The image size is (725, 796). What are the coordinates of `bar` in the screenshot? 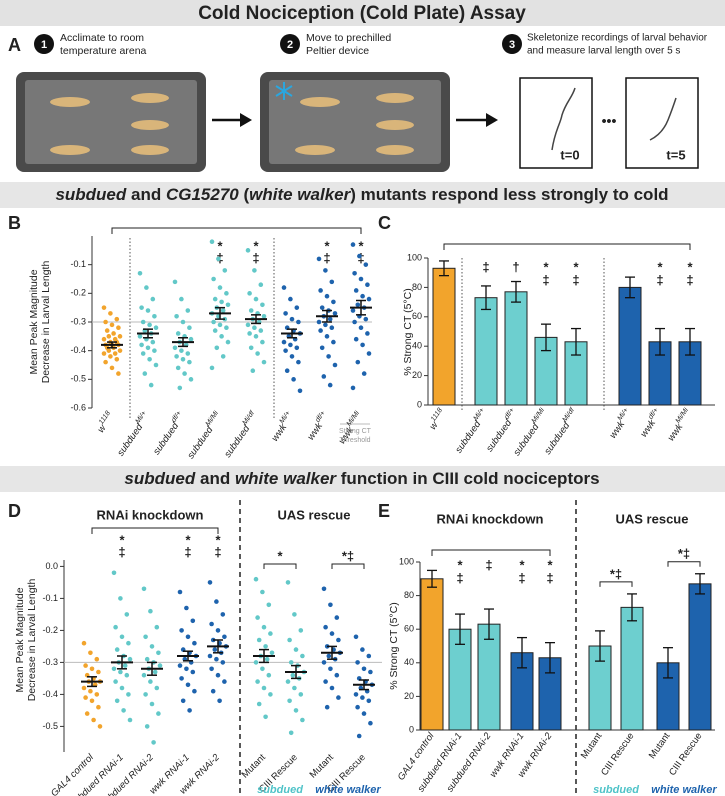 It's located at (516, 348).